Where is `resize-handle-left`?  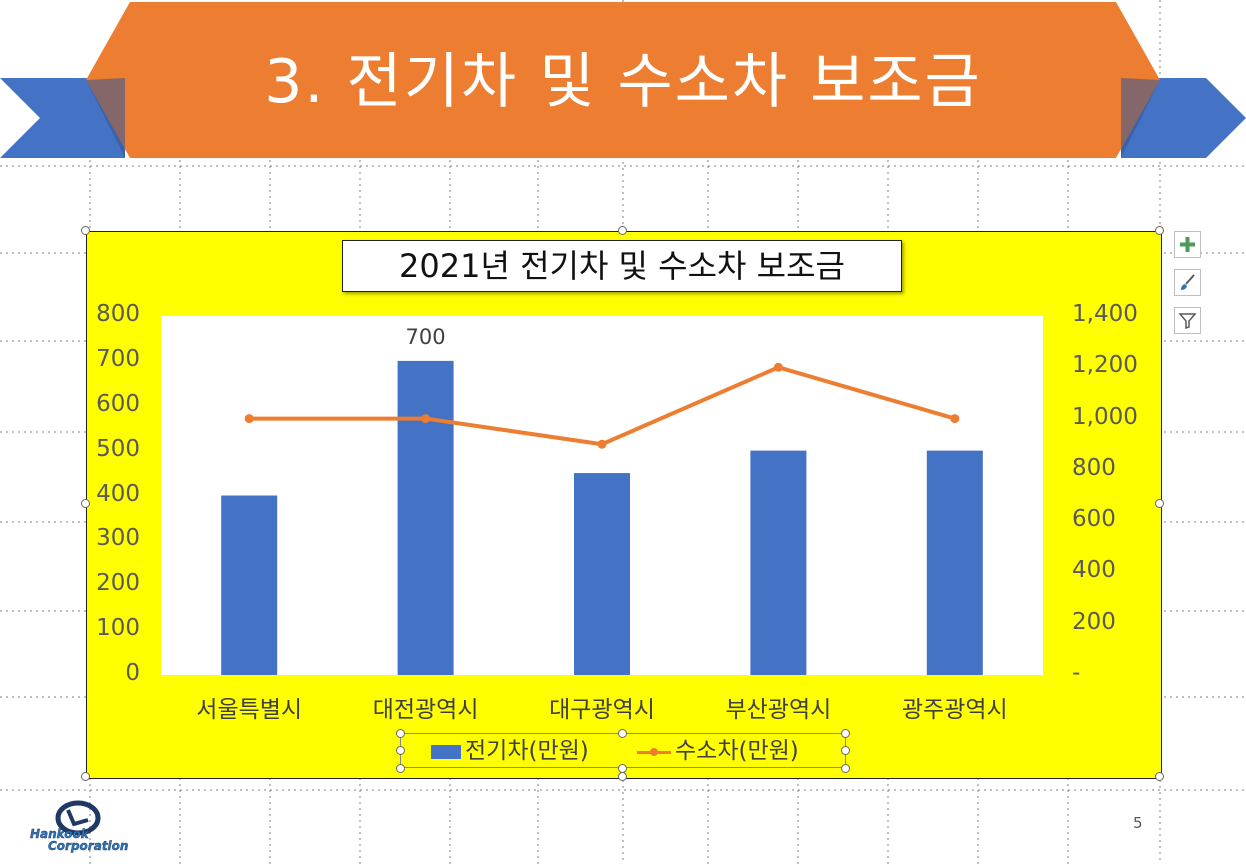 resize-handle-left is located at coordinates (85, 503).